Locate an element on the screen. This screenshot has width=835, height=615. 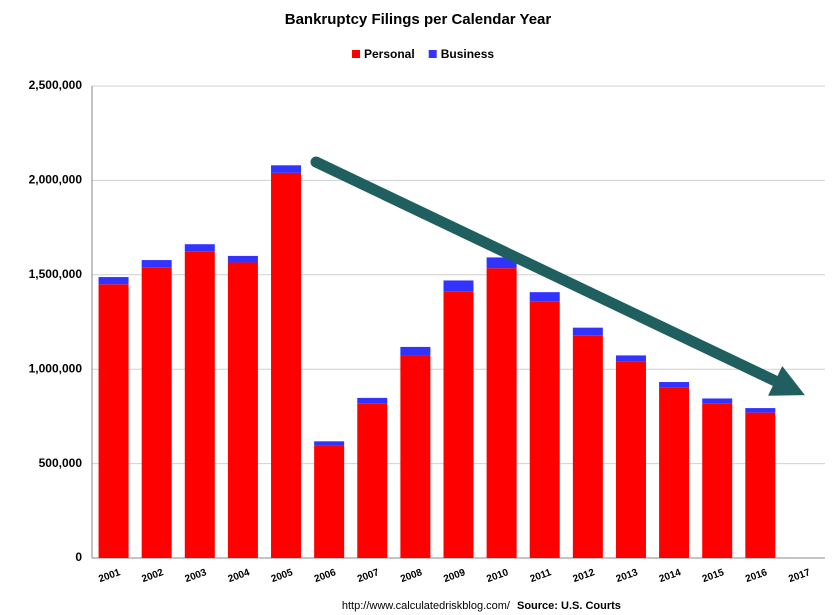
x-tick-label: 2012 is located at coordinates (584, 576).